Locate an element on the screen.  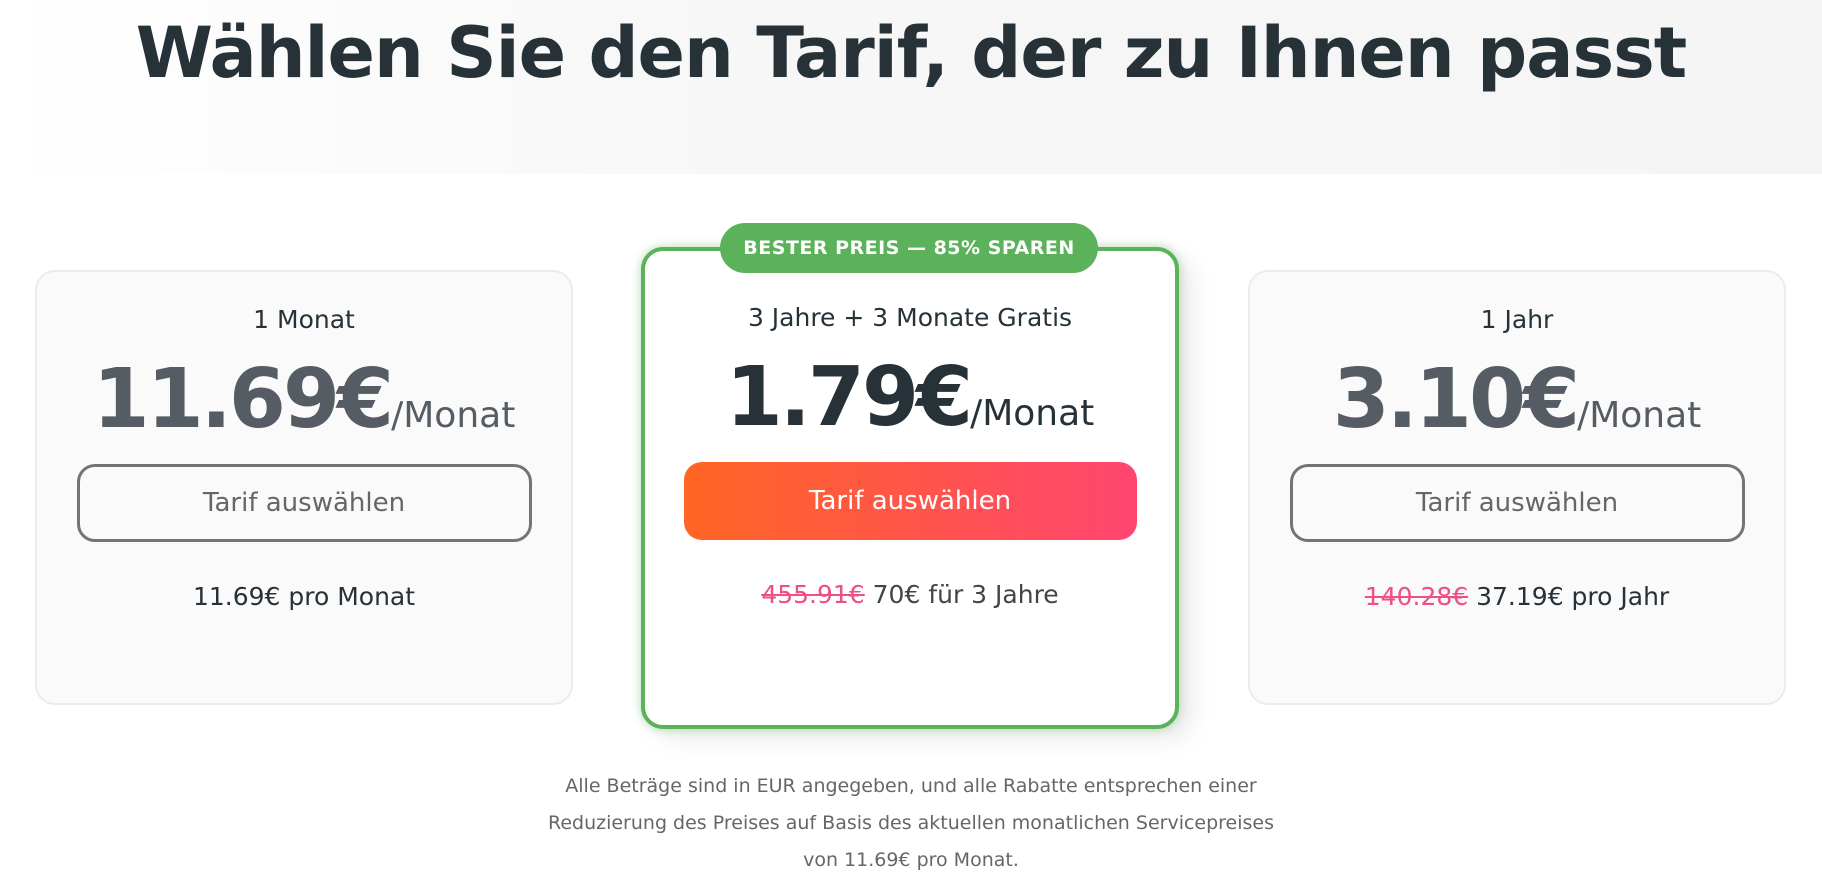
plan-name: 3 Jahre + 3 Monate Gratis is located at coordinates (910, 317).